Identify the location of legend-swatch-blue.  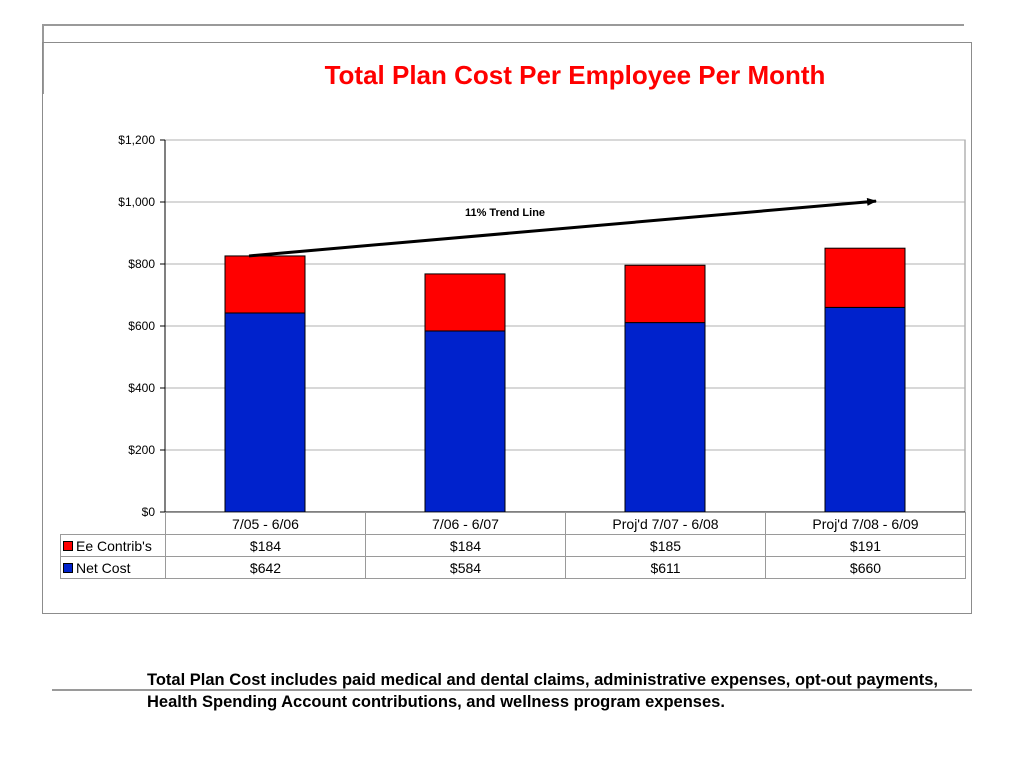
(68, 567).